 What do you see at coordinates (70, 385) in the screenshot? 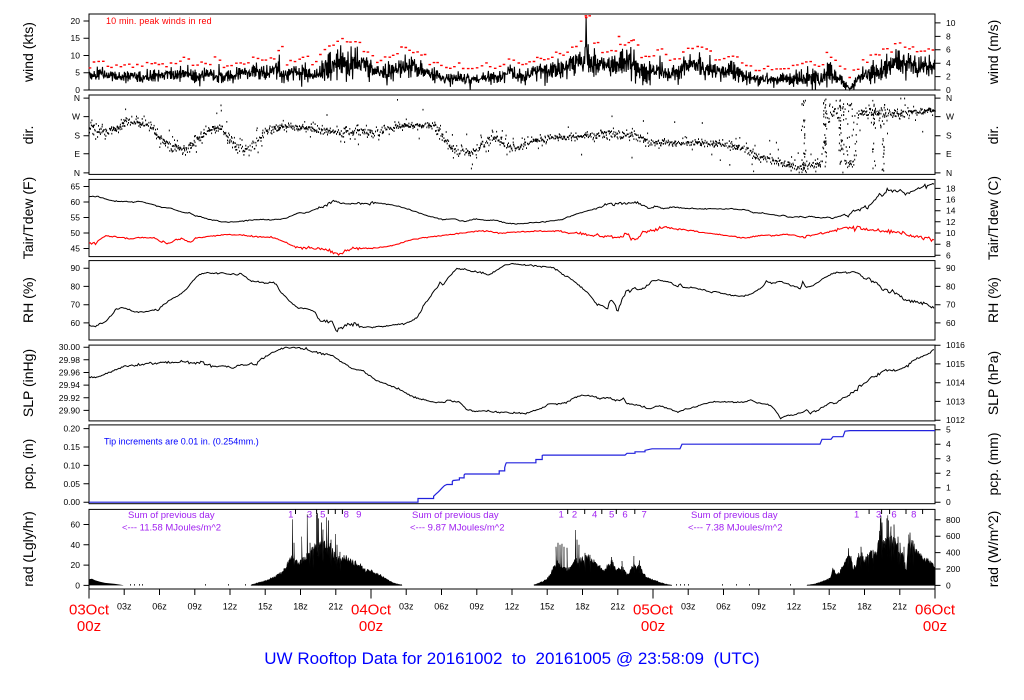
I see `svg-text: 29.94` at bounding box center [70, 385].